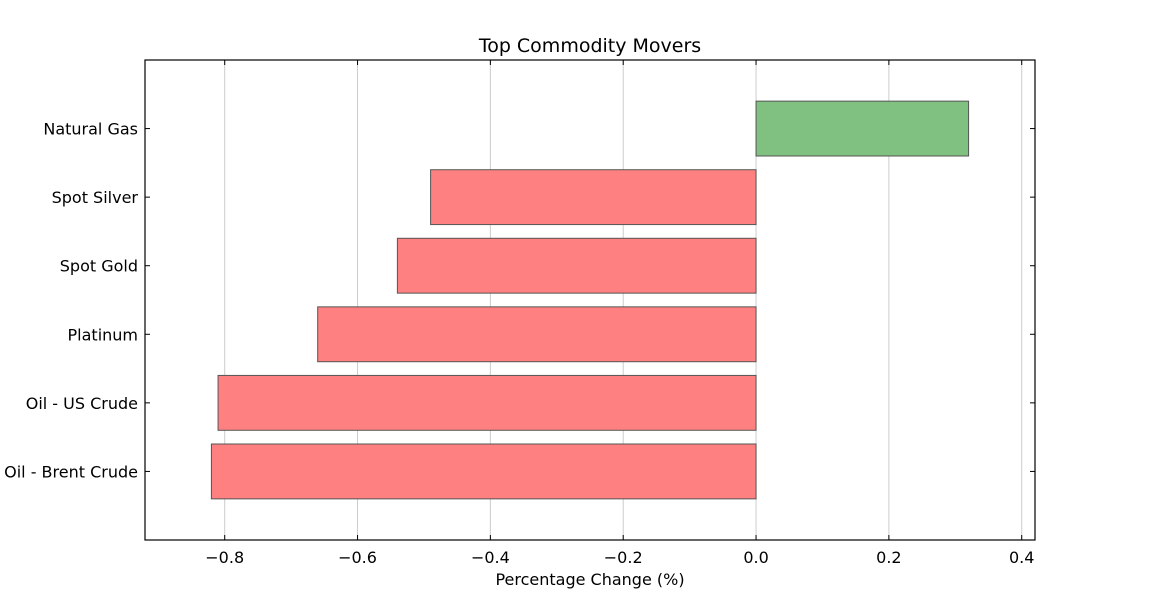 The width and height of the screenshot is (1150, 600). I want to click on category-label: Platinum, so click(103, 334).